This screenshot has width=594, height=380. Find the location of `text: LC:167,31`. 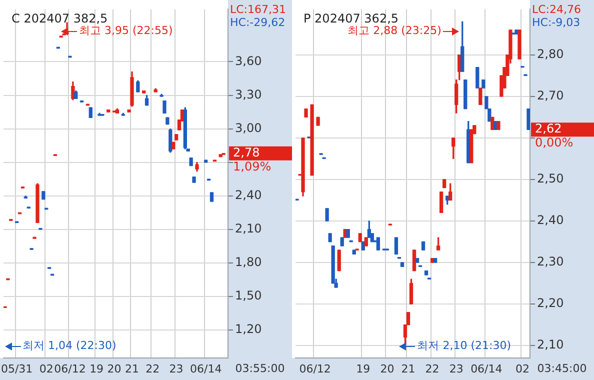

text: LC:167,31 is located at coordinates (258, 9).